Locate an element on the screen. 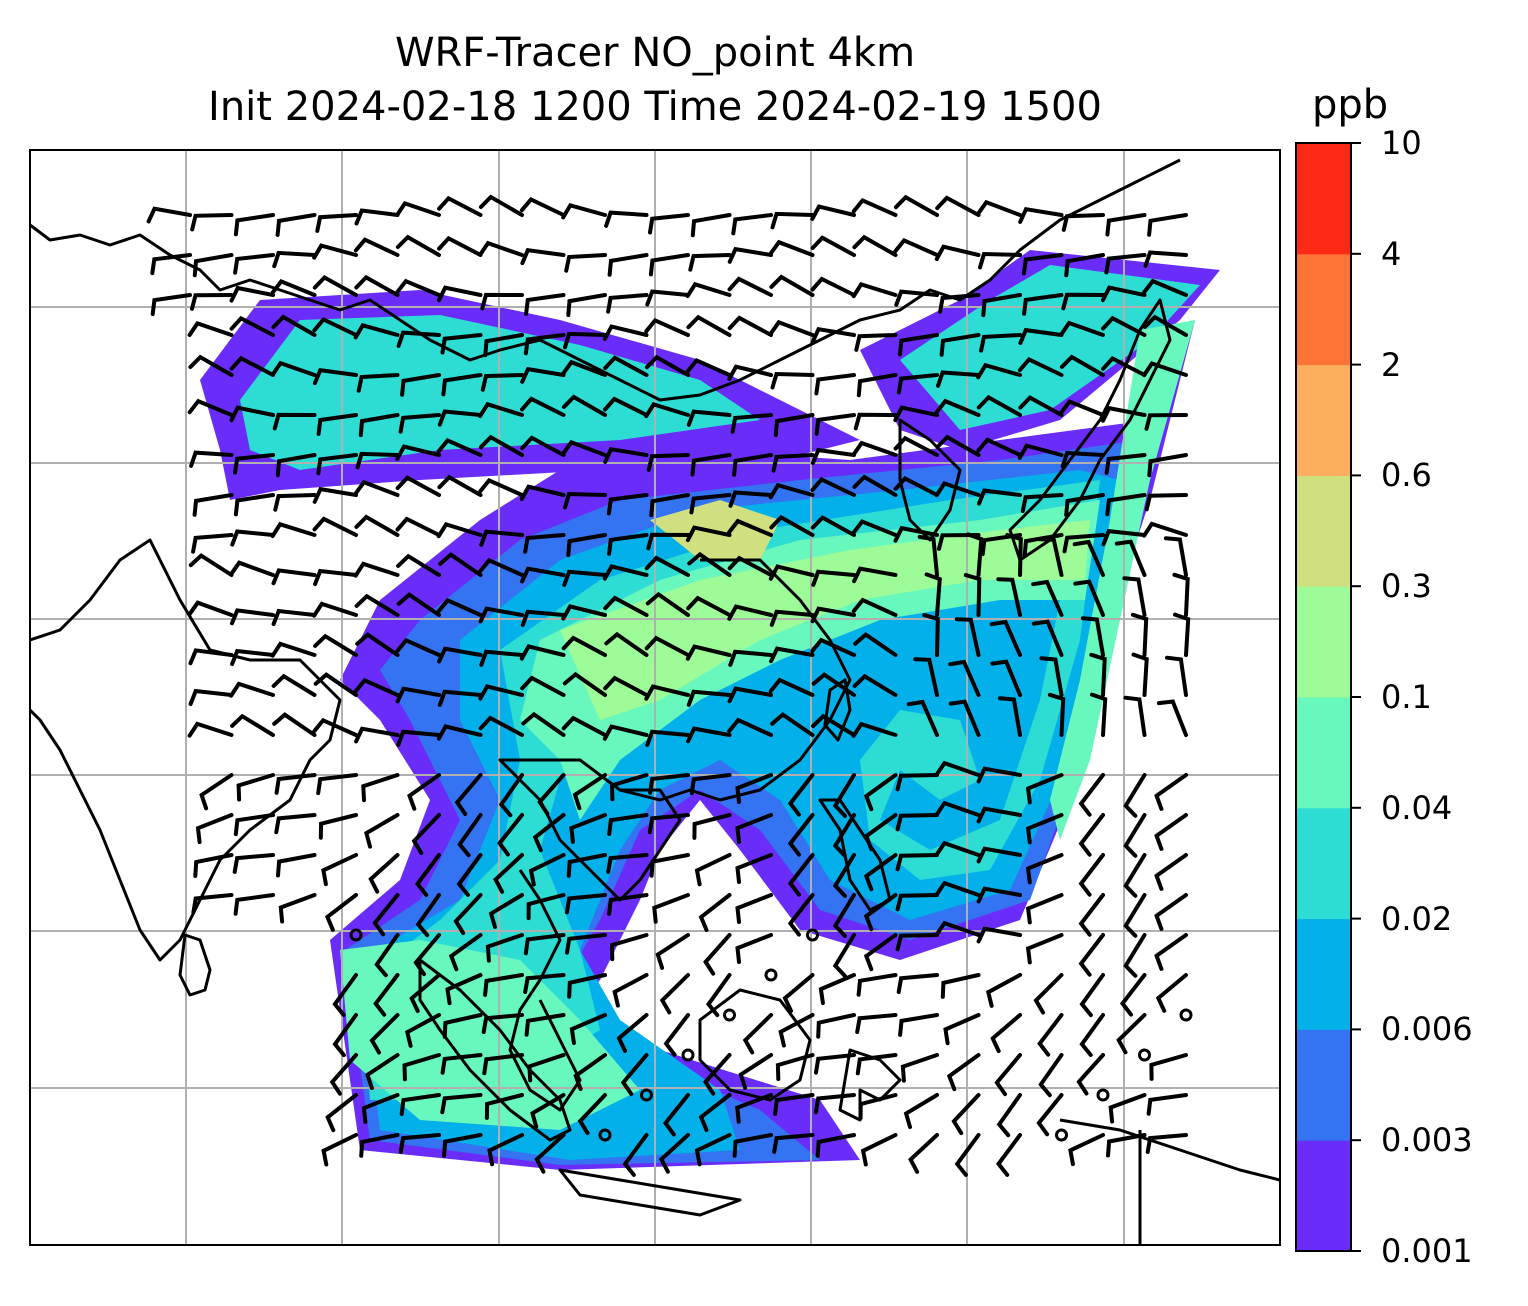  calm-wind-markers is located at coordinates (771, 1035).